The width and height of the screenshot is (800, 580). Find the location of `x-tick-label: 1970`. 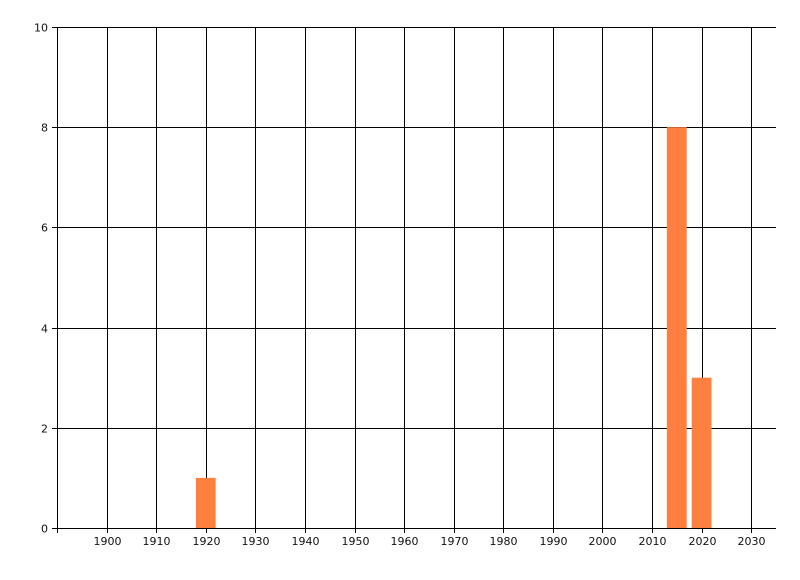

x-tick-label: 1970 is located at coordinates (455, 541).